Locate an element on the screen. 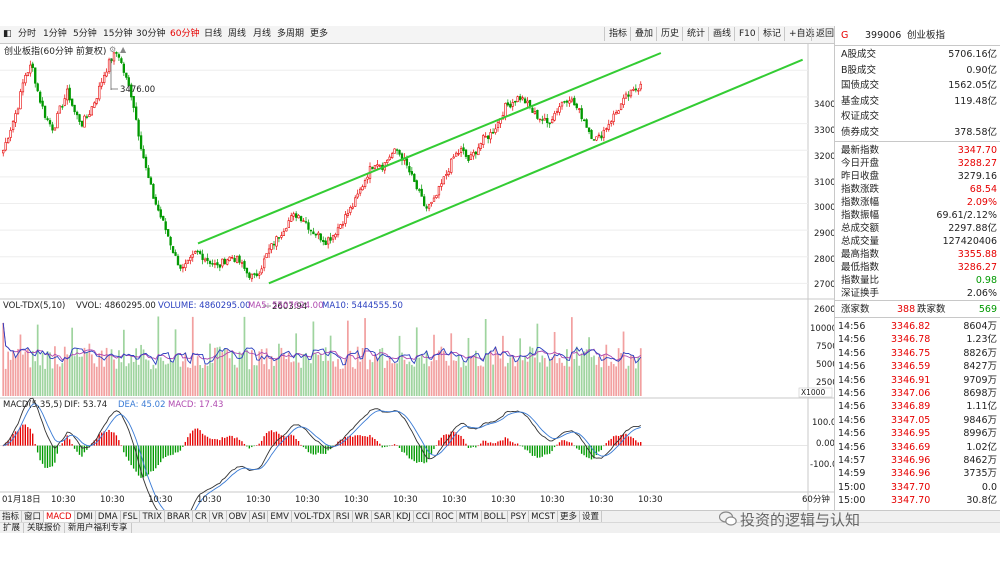 This screenshot has width=1000, height=563. tick-row: 14:56 3347.06 8698万 is located at coordinates (917, 393).